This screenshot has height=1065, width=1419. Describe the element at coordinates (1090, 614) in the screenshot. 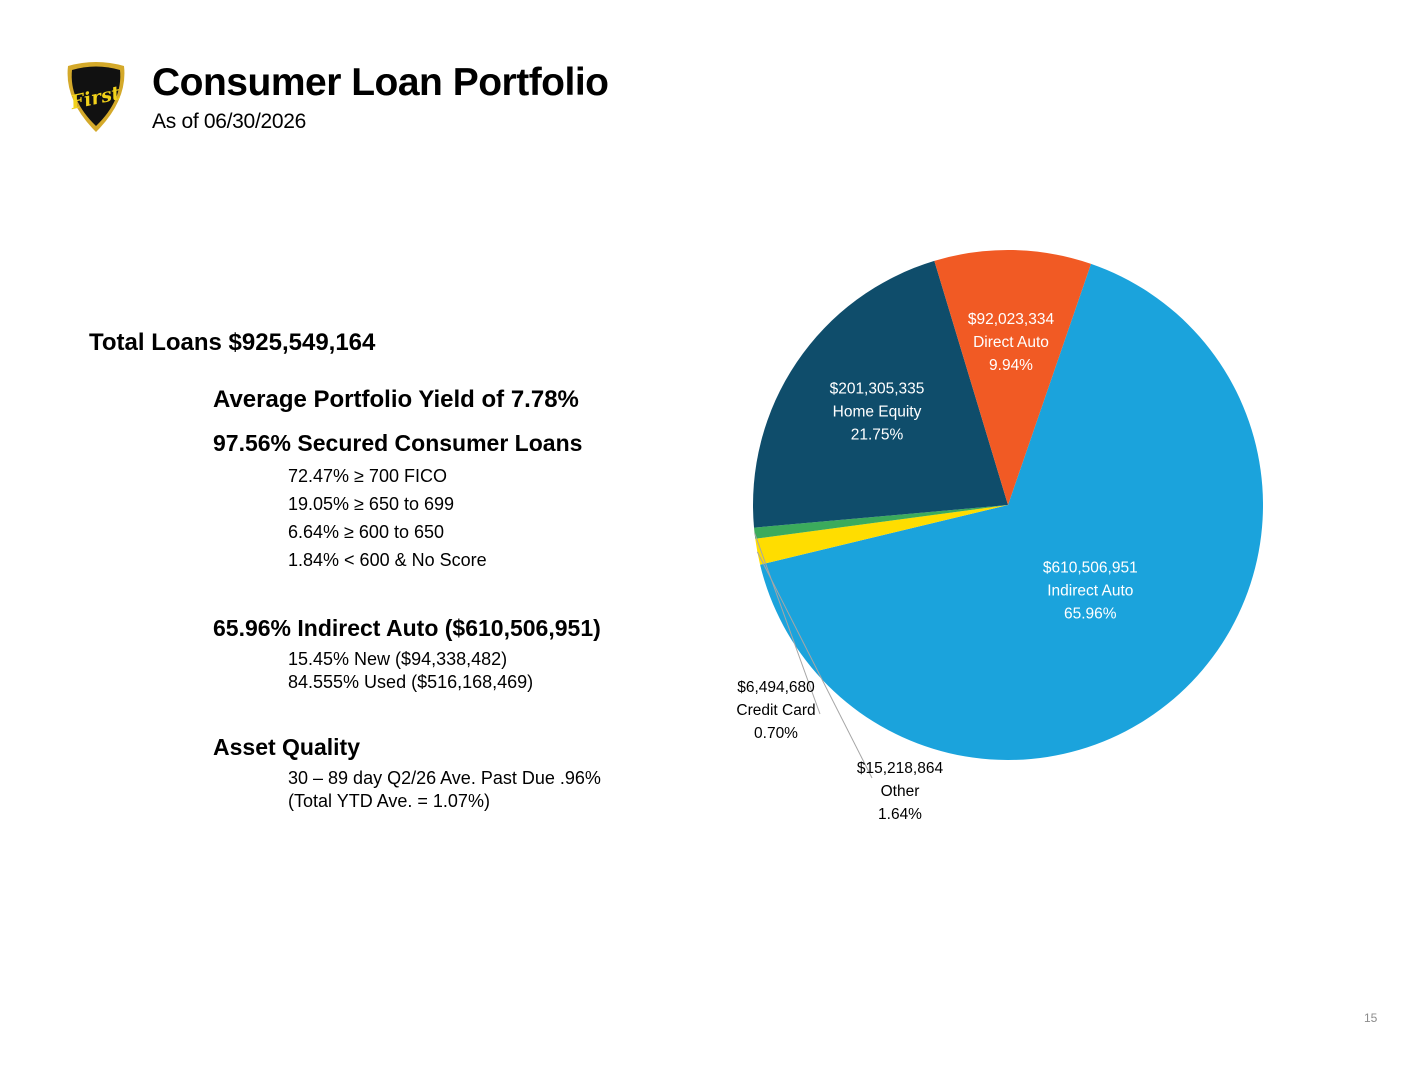

I see `slice-percent-label: 65.96%` at that location.